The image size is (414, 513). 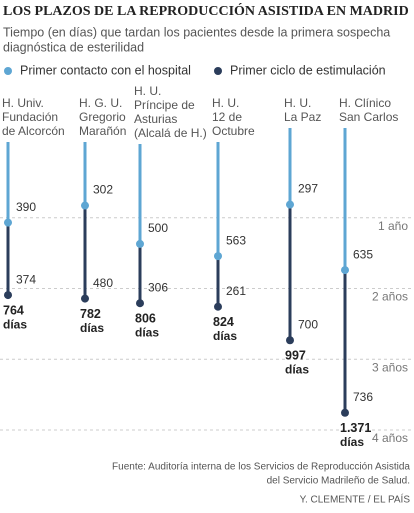 What do you see at coordinates (73, 47) in the screenshot?
I see `subtitle: diagnóstica de esterilidad` at bounding box center [73, 47].